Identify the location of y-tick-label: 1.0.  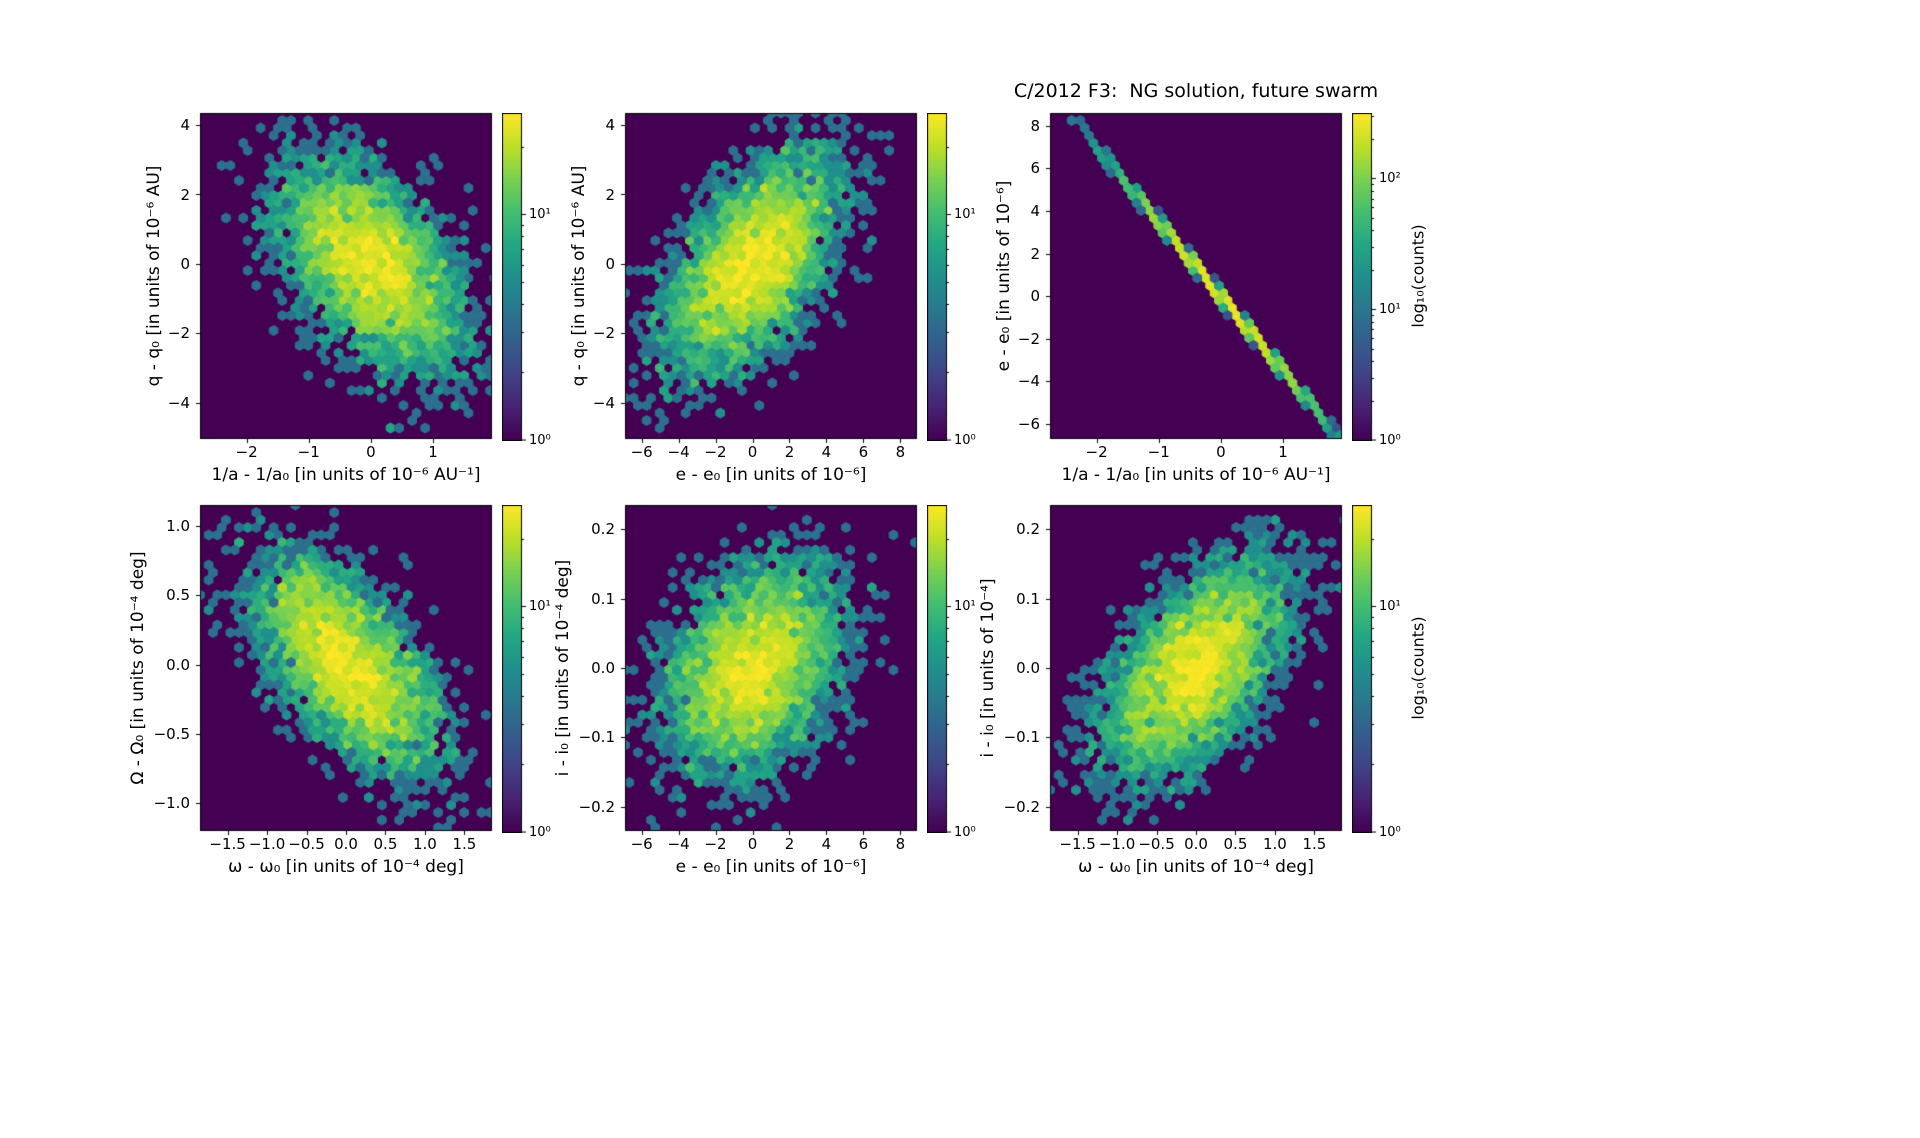
(178, 525).